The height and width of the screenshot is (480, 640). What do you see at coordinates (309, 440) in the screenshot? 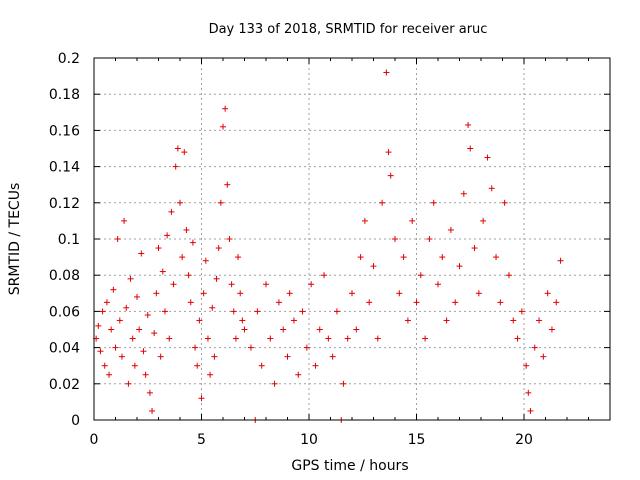
I see `x-tick-label: 10` at bounding box center [309, 440].